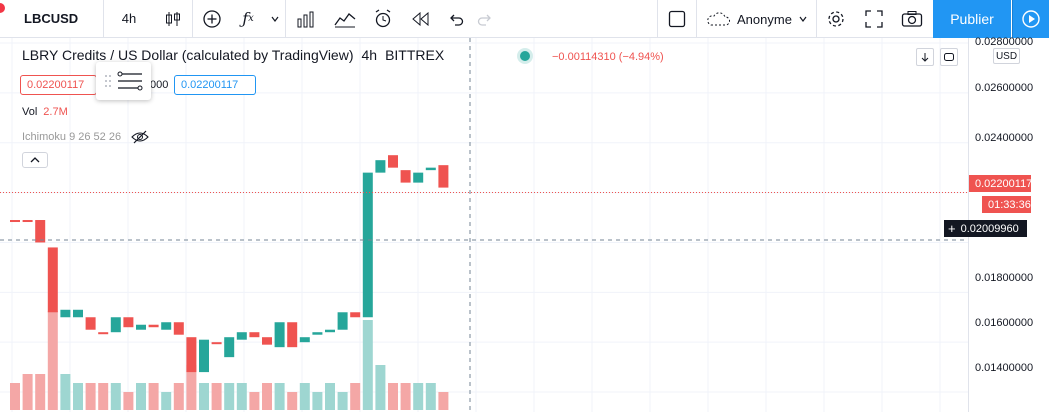 This screenshot has height=412, width=1049. I want to click on alert-dot, so click(2, 7).